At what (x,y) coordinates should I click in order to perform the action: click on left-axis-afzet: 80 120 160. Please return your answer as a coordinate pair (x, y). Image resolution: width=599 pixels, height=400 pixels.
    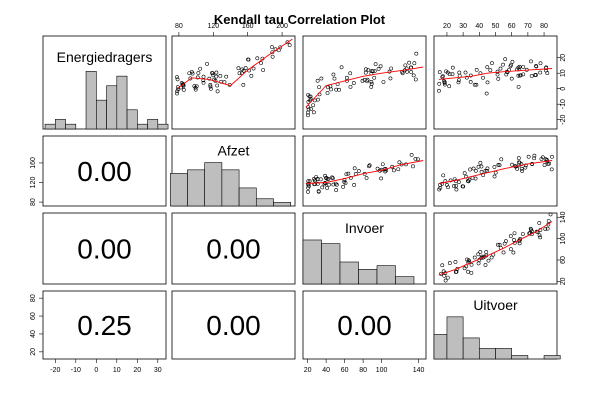
    Looking at the image, I should click on (36, 181).